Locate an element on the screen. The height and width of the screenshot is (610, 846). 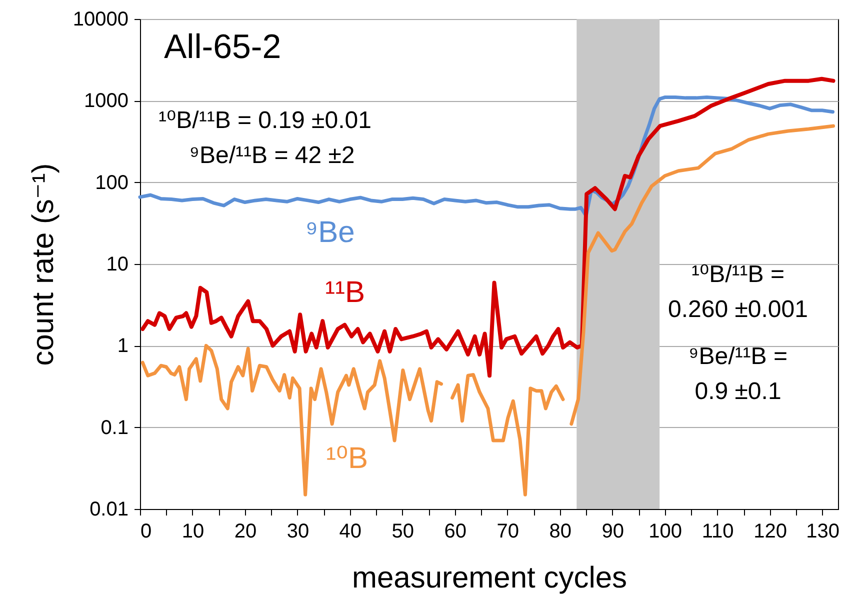
x-tick-label: 130 is located at coordinates (823, 531).